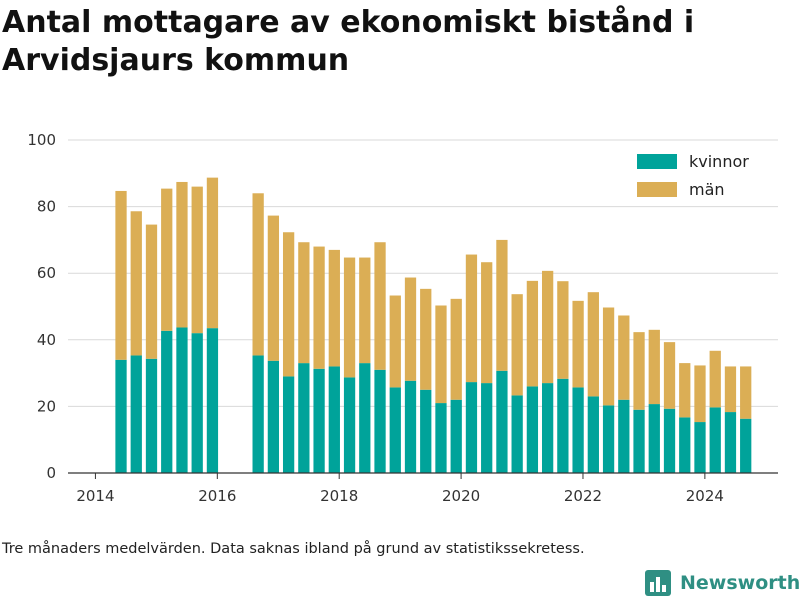  I want to click on x-tick-label: 2014, so click(95, 496).